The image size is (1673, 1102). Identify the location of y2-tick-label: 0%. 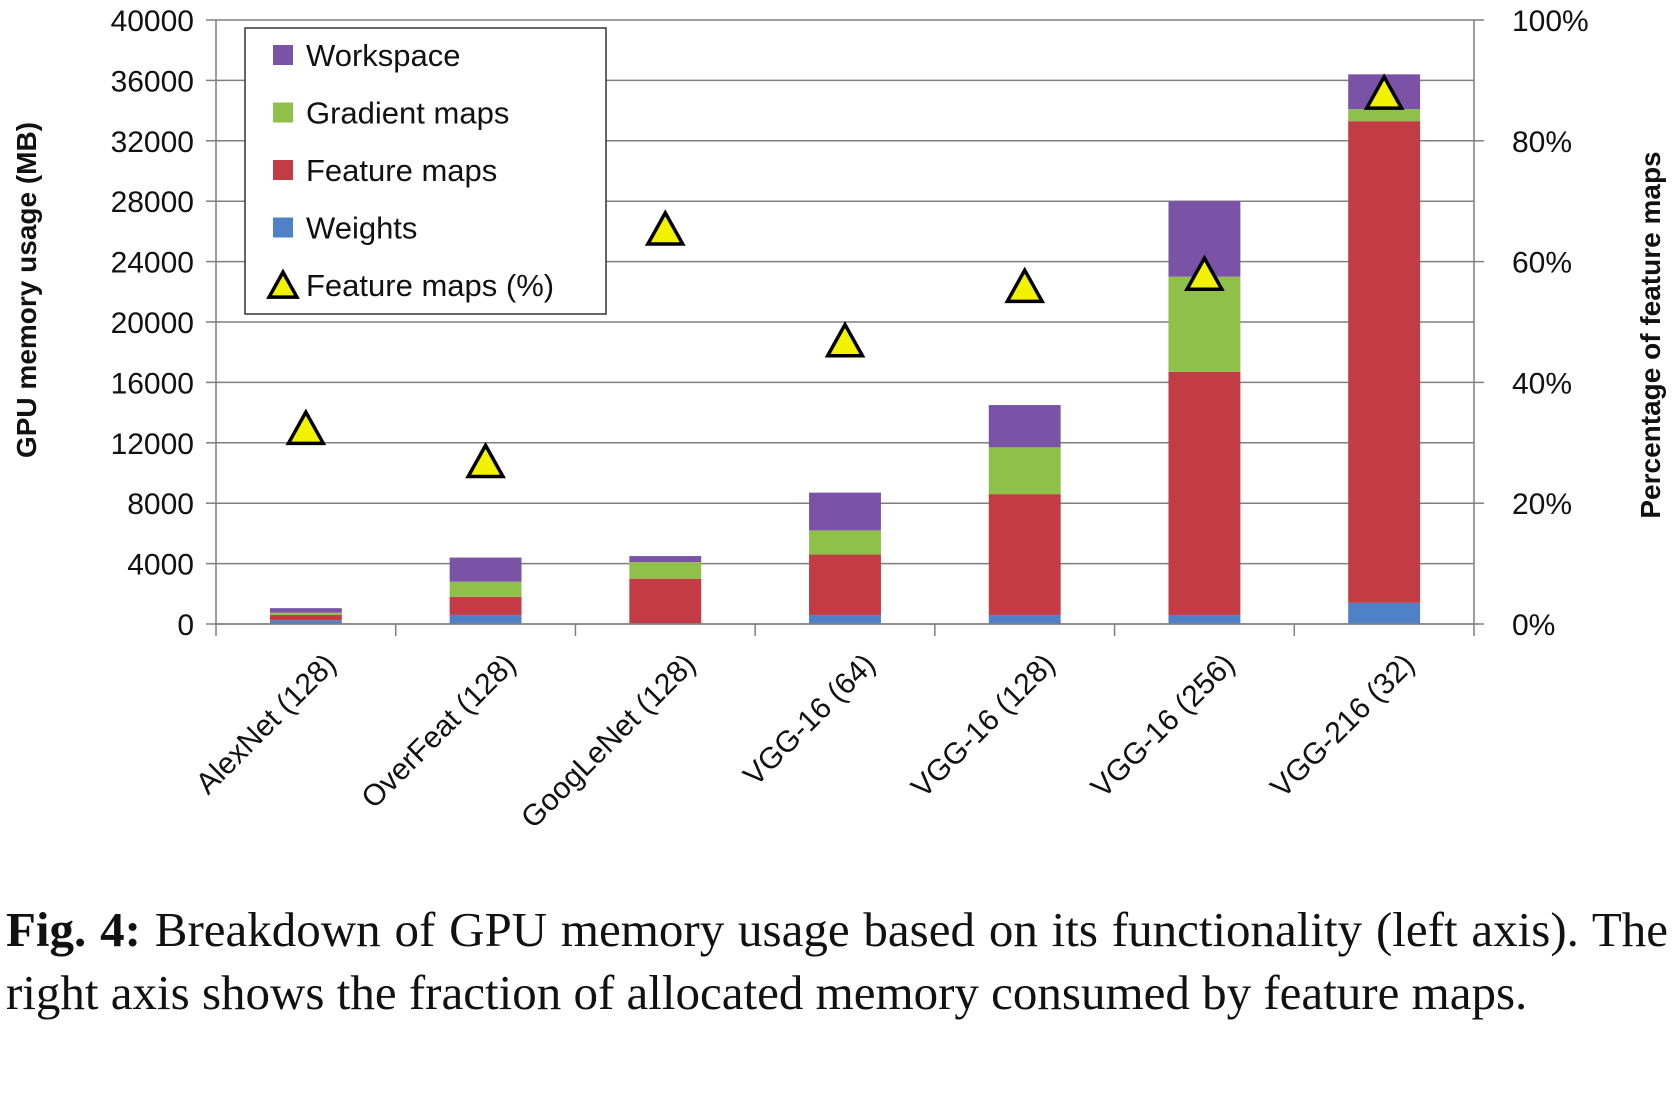
(1533, 625).